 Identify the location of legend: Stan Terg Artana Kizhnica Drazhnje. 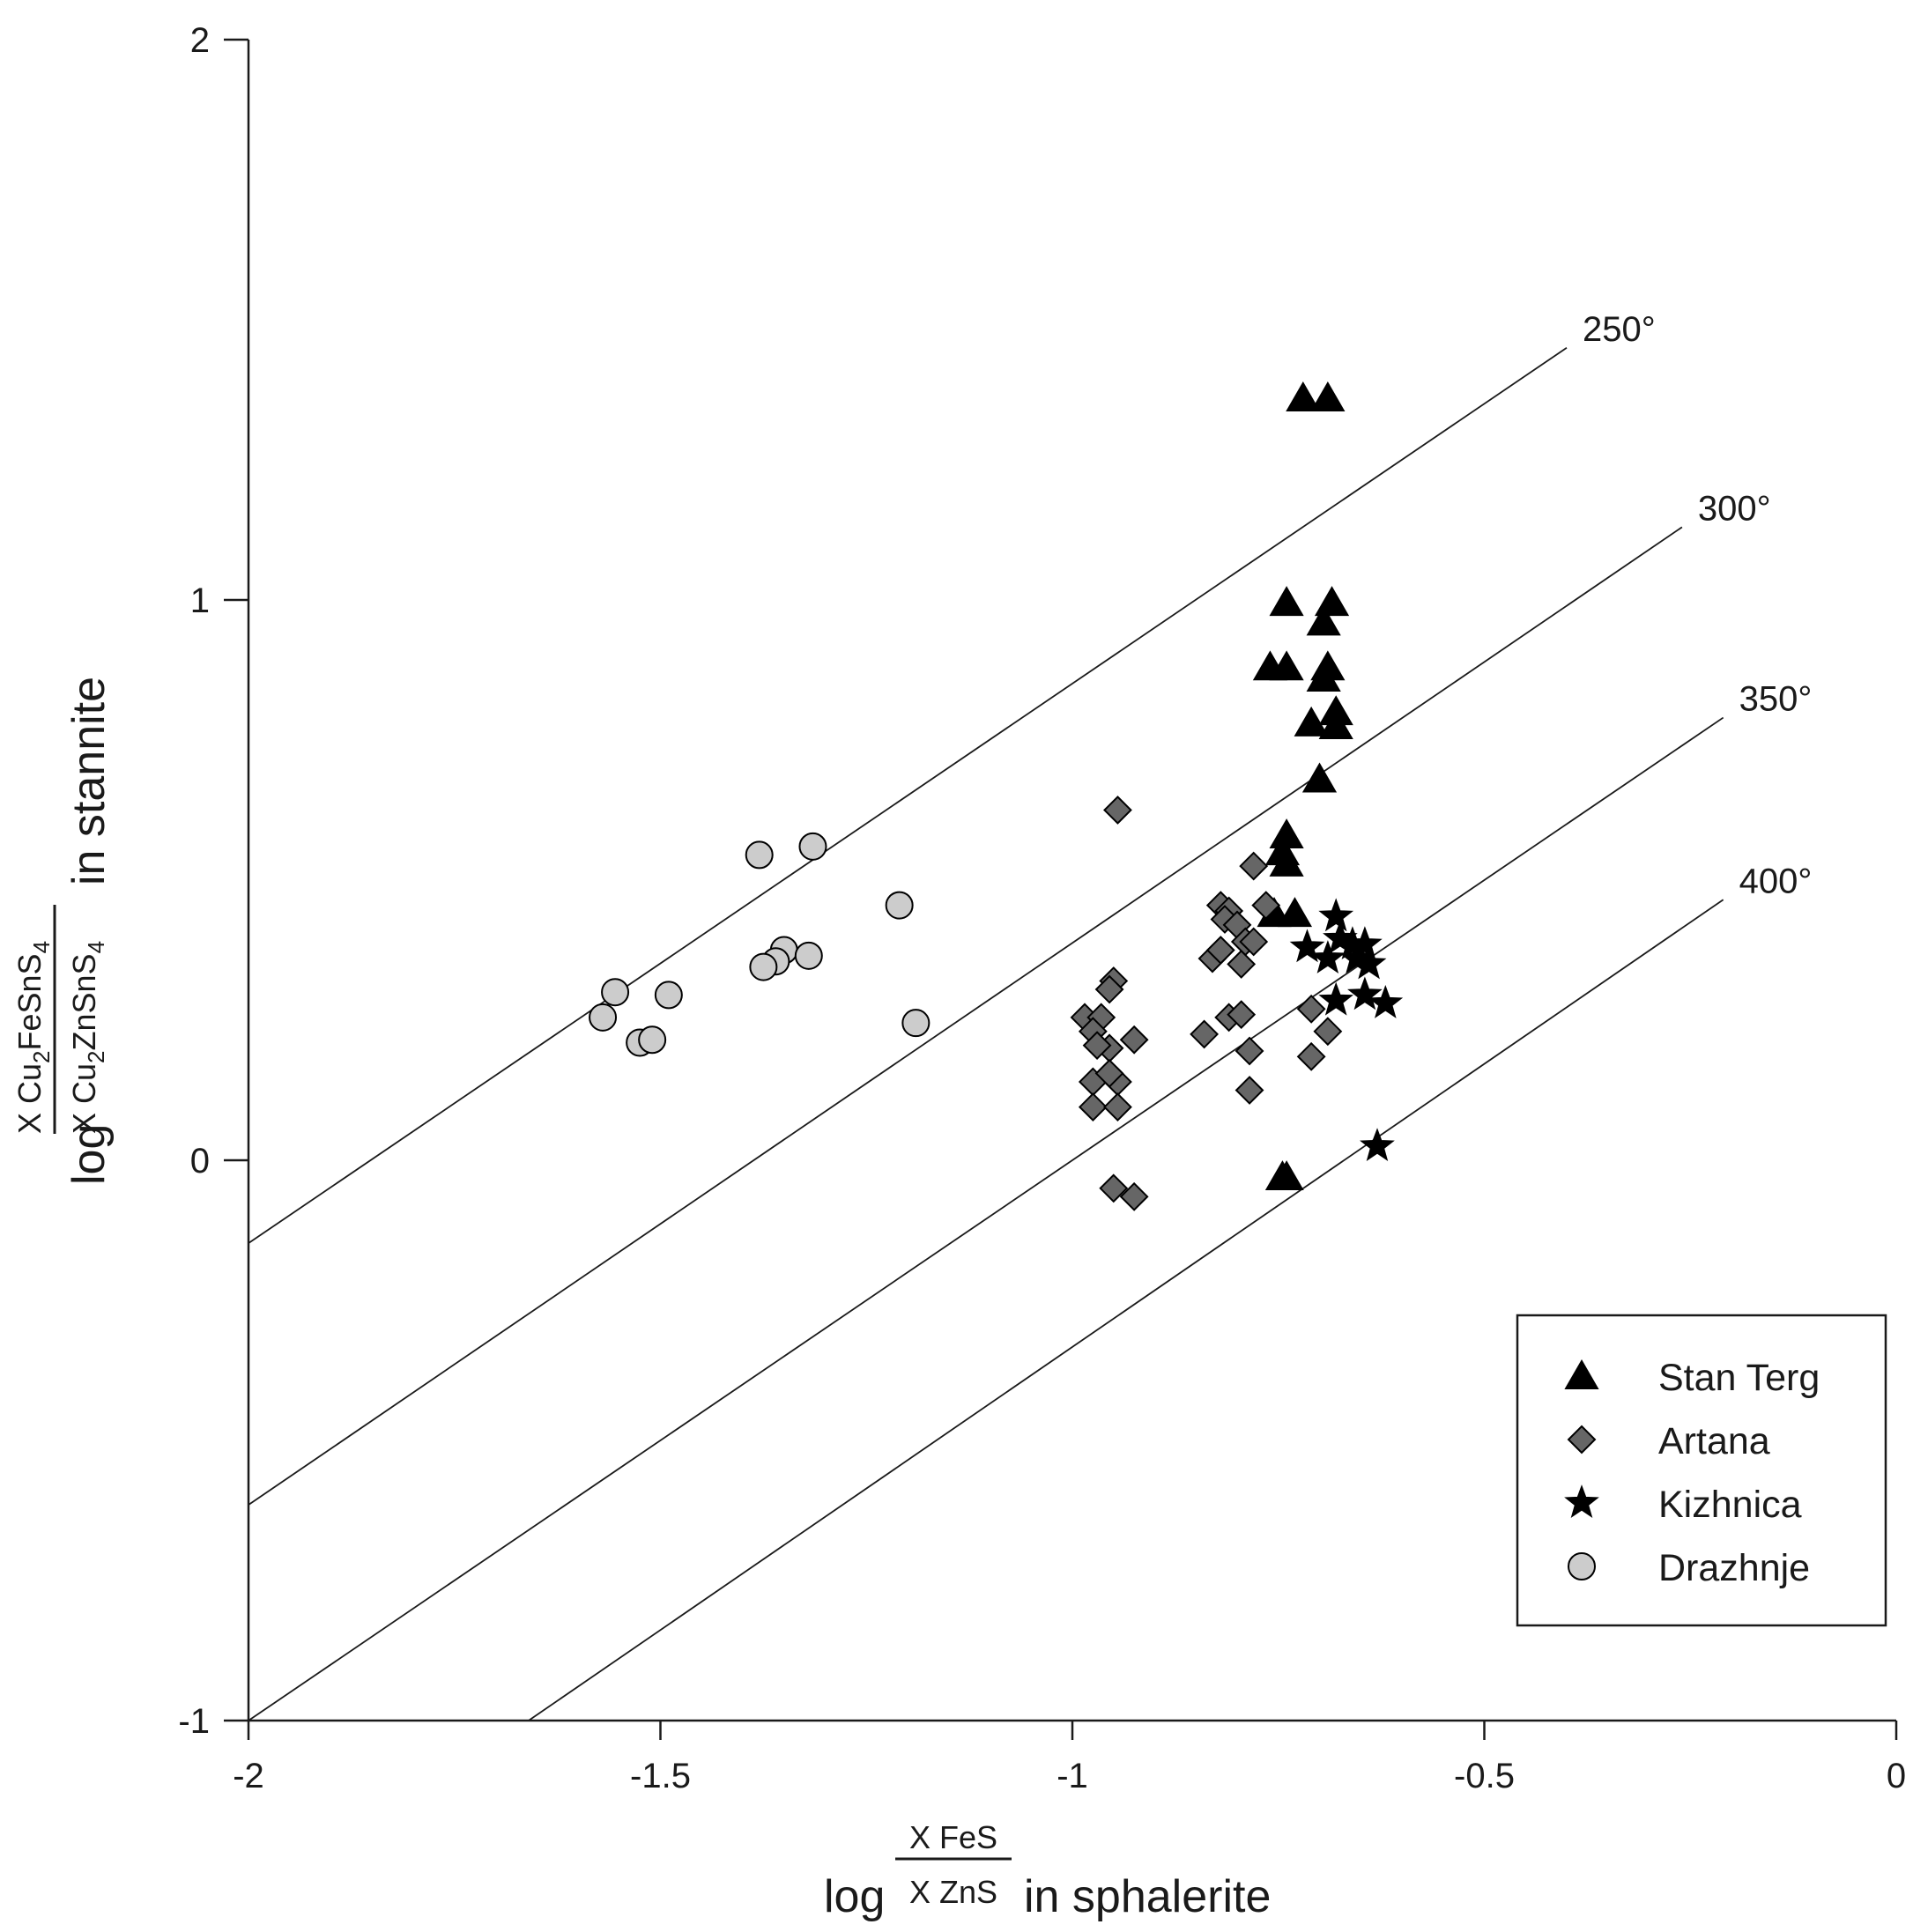
(1701, 1470).